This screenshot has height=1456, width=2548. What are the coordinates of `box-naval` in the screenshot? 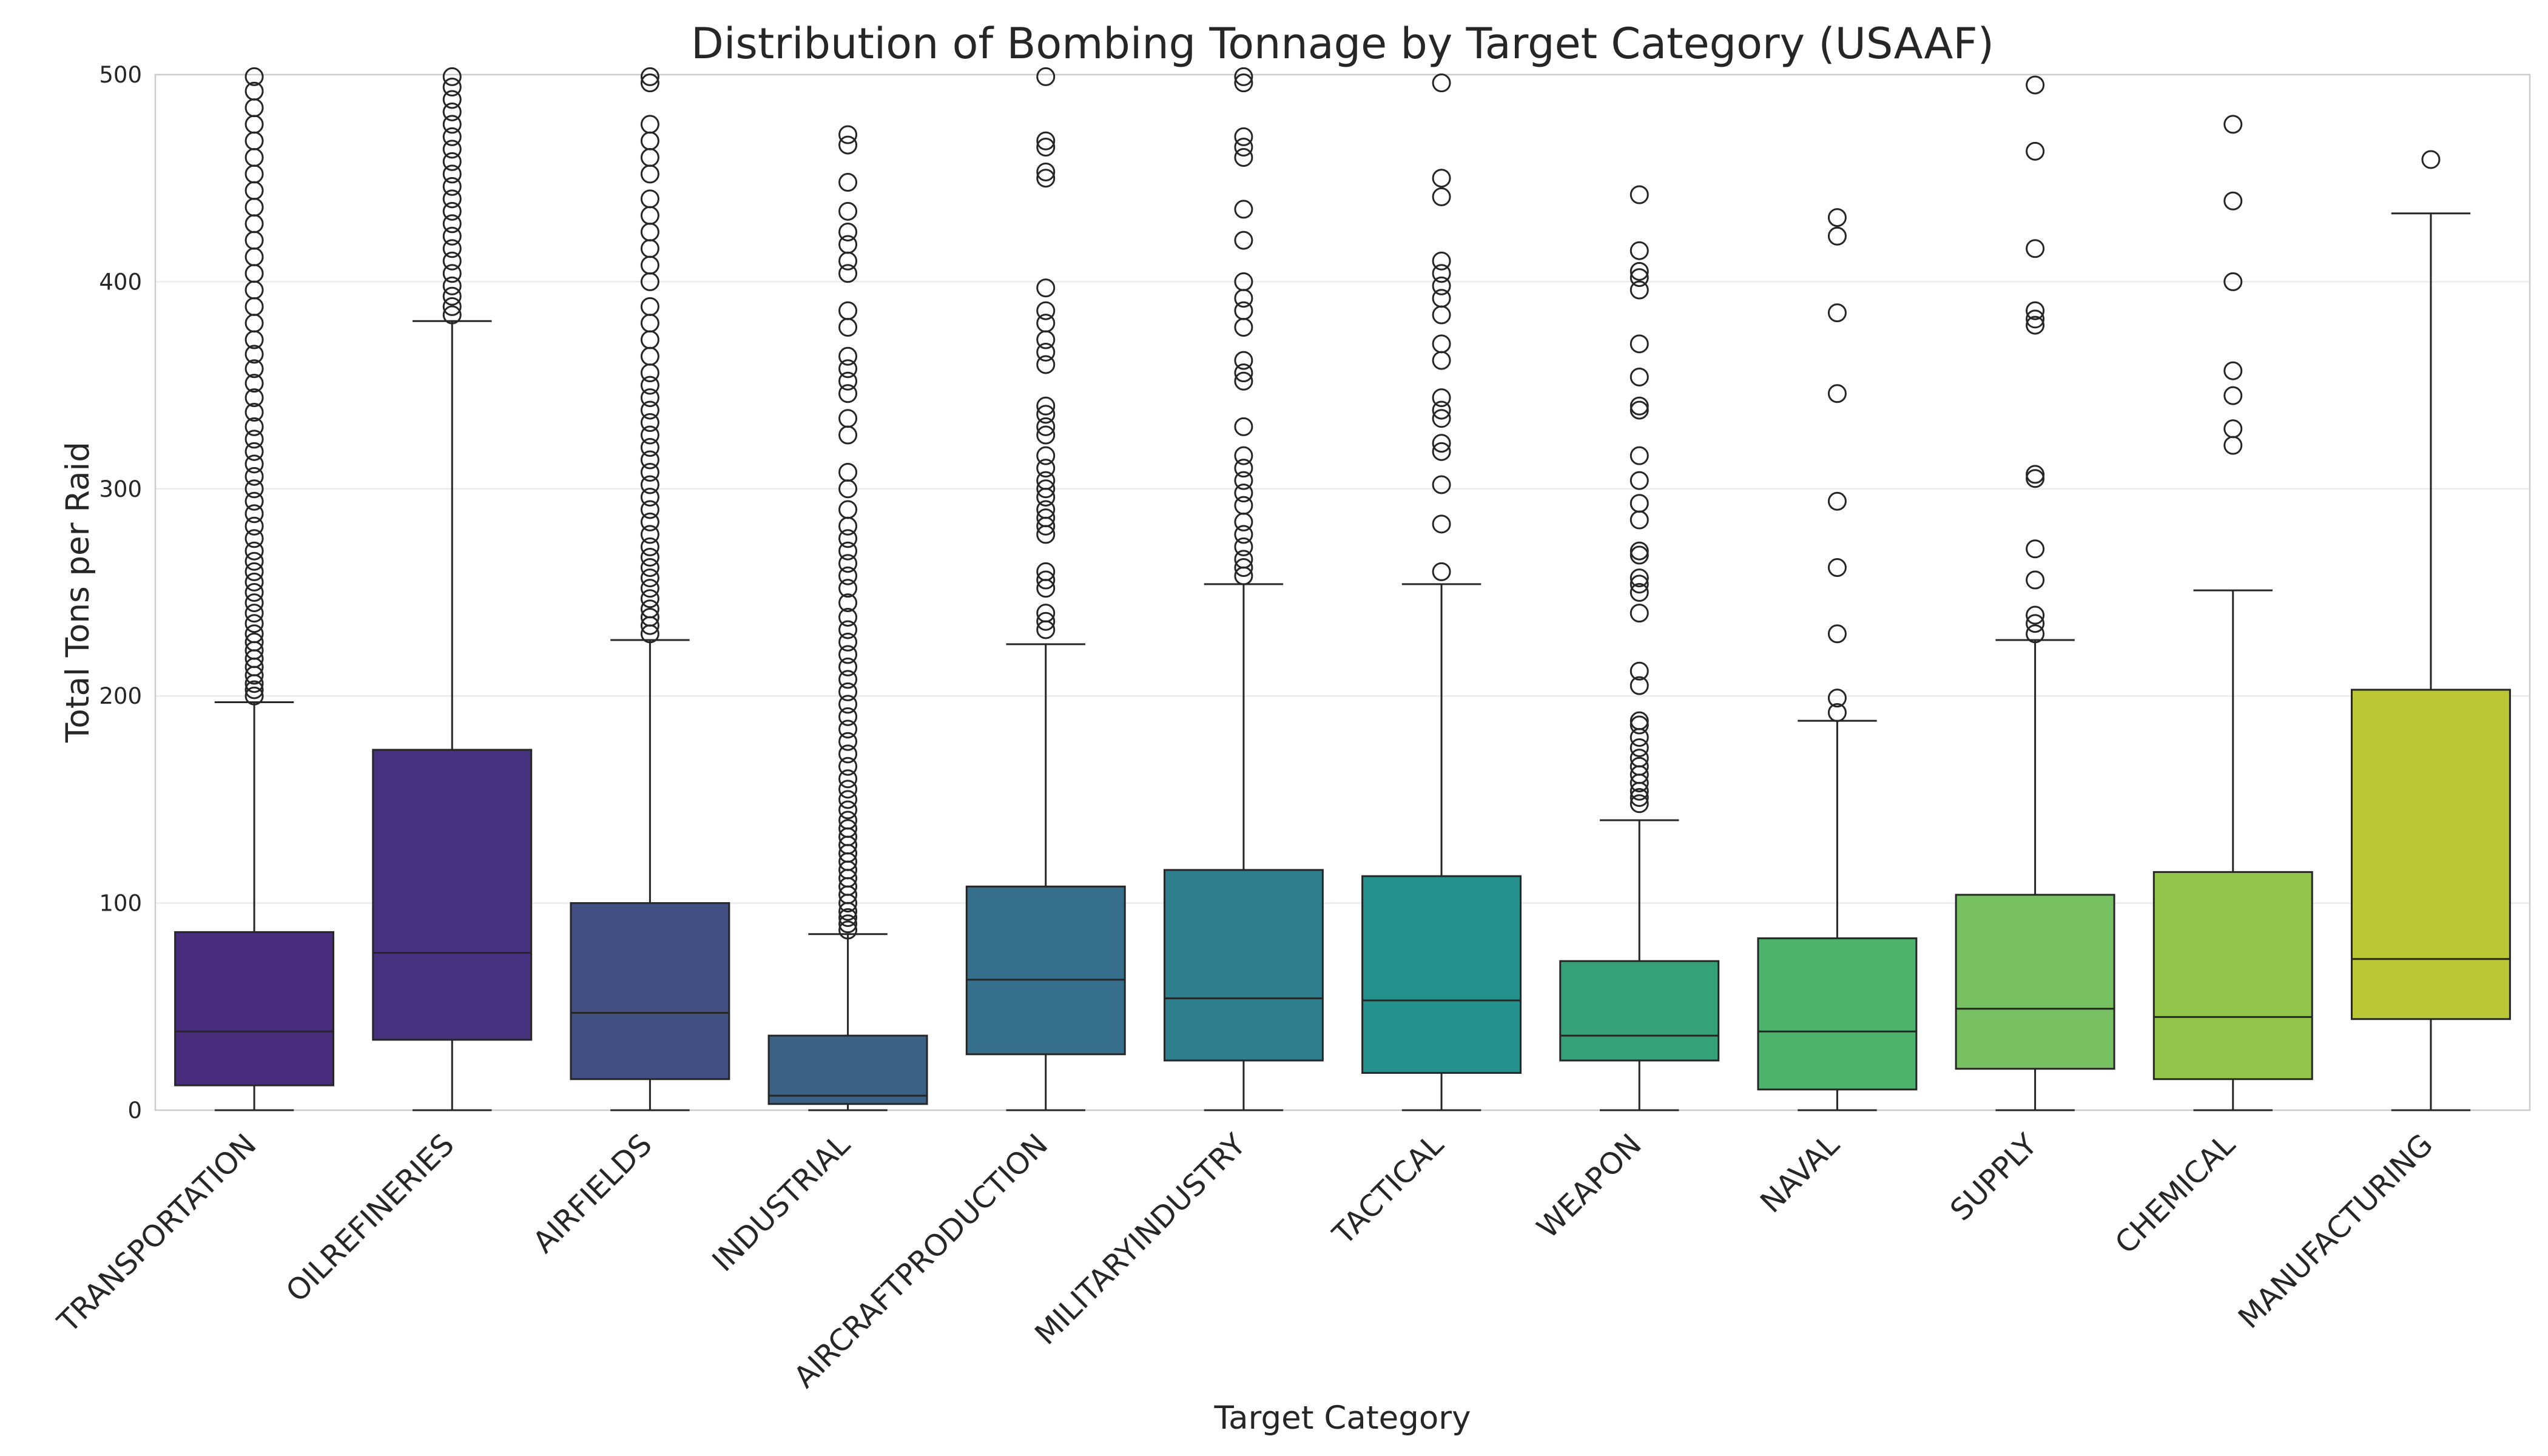 It's located at (1837, 659).